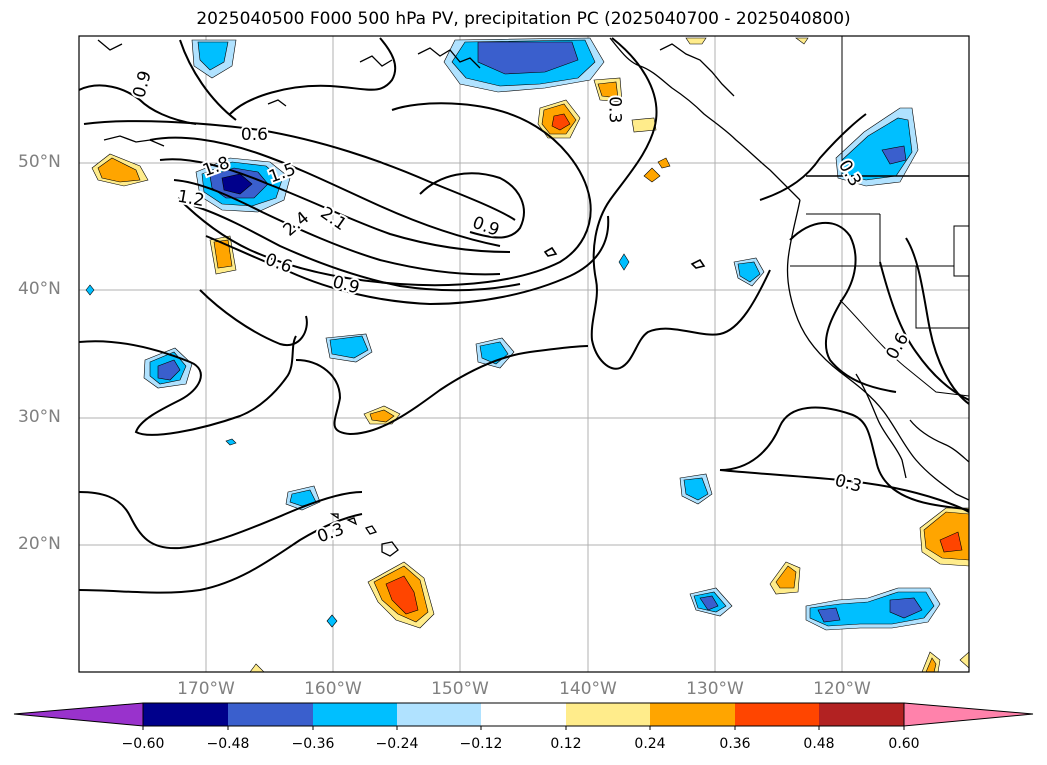 The height and width of the screenshot is (765, 1047). What do you see at coordinates (481, 744) in the screenshot?
I see `colorbar-label: −0.12` at bounding box center [481, 744].